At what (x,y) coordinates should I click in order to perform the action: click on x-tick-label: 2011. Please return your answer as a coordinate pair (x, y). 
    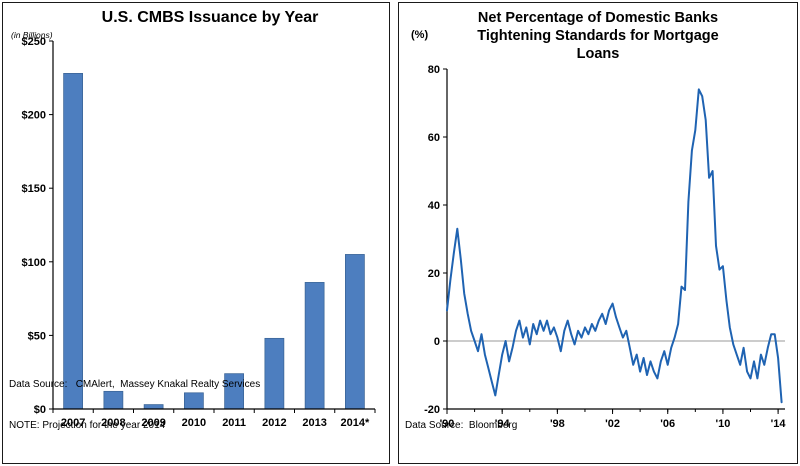
    Looking at the image, I should click on (234, 423).